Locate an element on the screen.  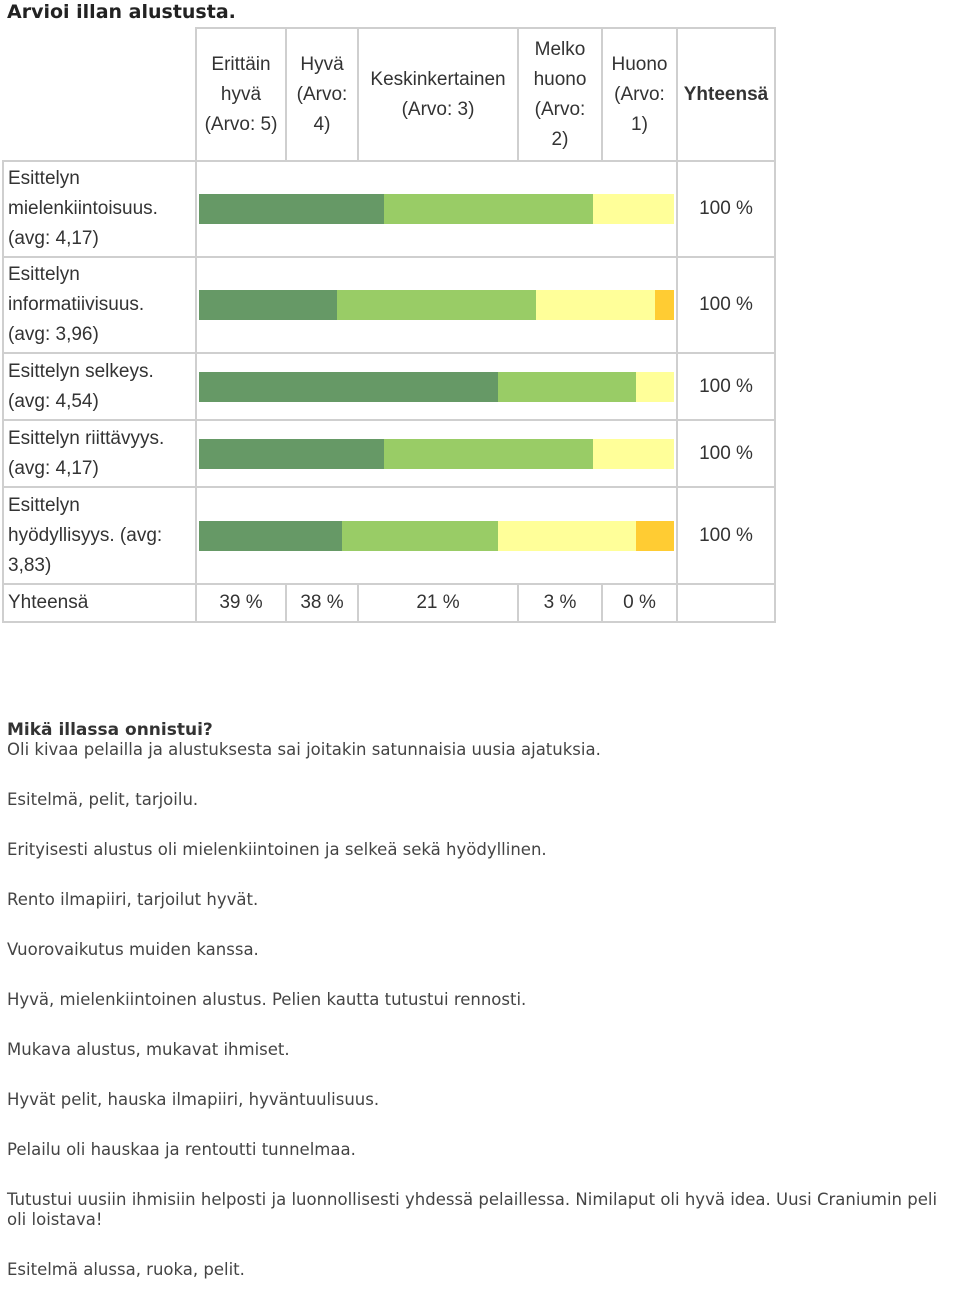
question-label: Esittelyn riittävyys. (avg: 4,17) is located at coordinates (99, 453).